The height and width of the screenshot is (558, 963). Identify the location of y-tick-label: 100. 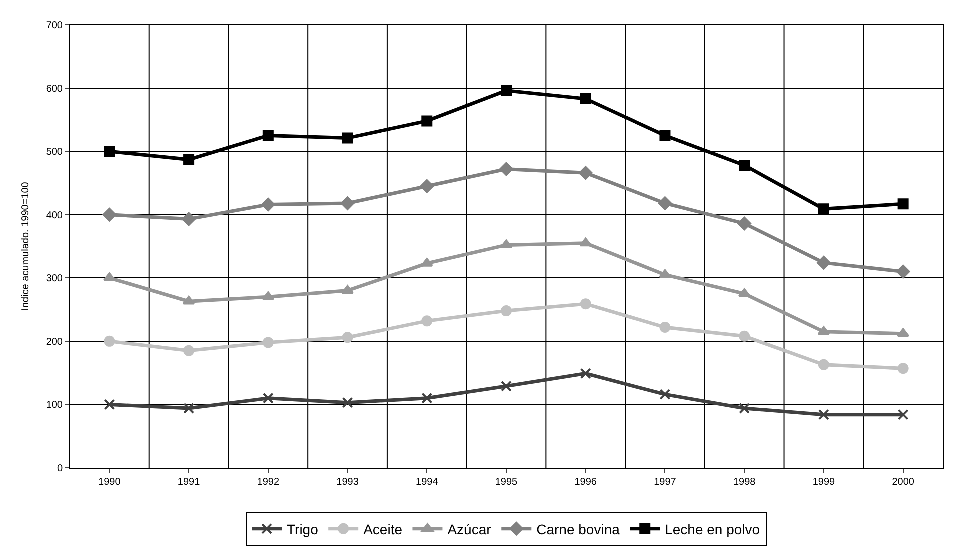
(55, 406).